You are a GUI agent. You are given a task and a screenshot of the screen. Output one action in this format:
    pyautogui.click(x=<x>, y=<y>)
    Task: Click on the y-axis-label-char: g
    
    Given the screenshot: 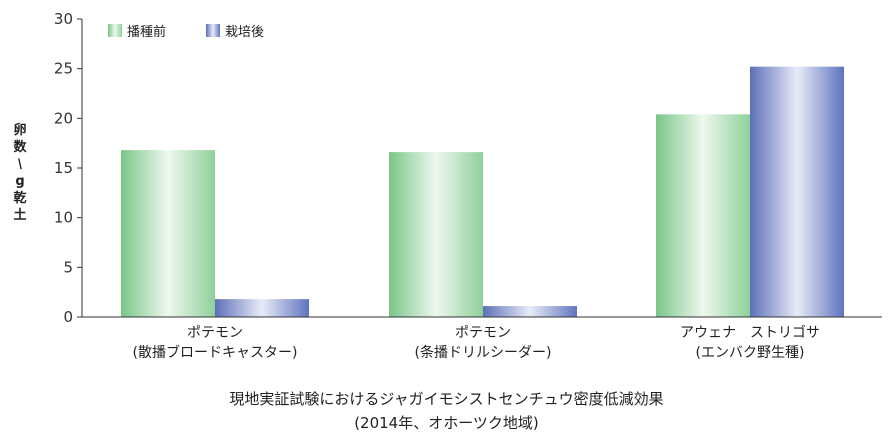 What is the action you would take?
    pyautogui.click(x=19, y=181)
    